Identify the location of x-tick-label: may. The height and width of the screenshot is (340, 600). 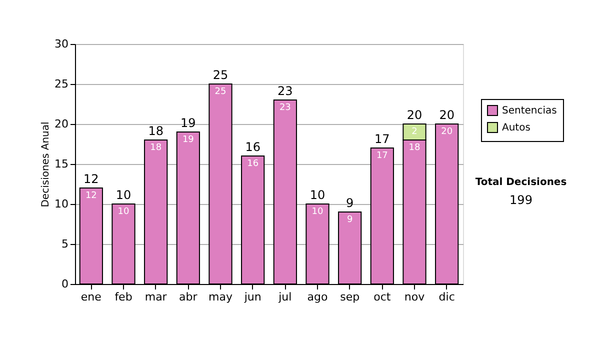
(220, 297).